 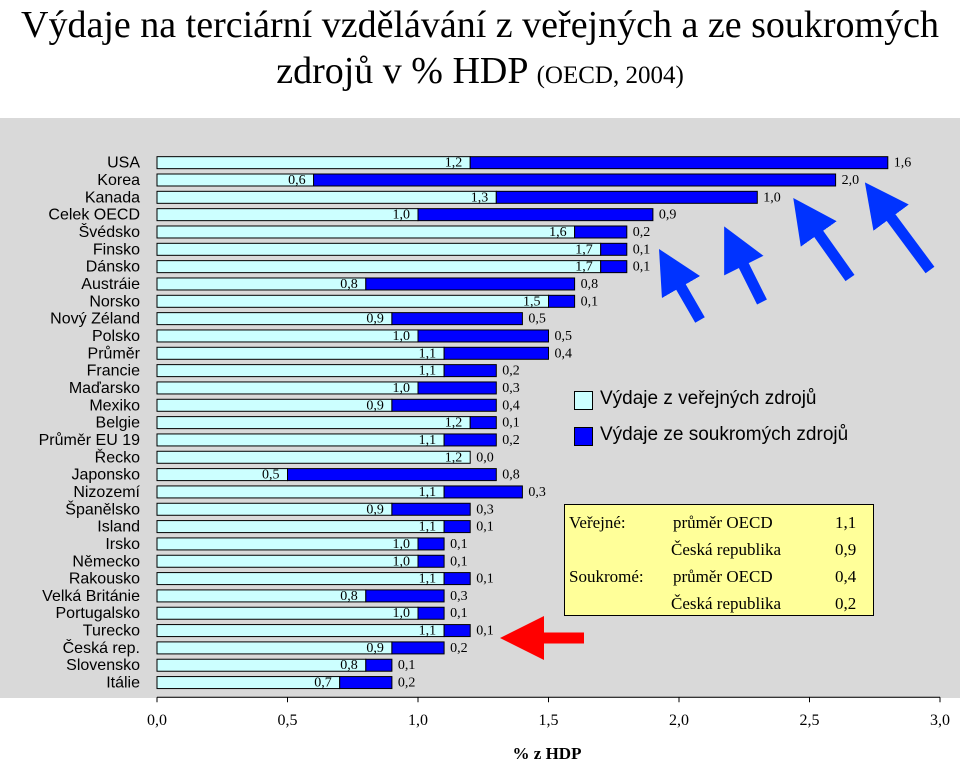 What do you see at coordinates (824, 240) in the screenshot?
I see `arrow-korea` at bounding box center [824, 240].